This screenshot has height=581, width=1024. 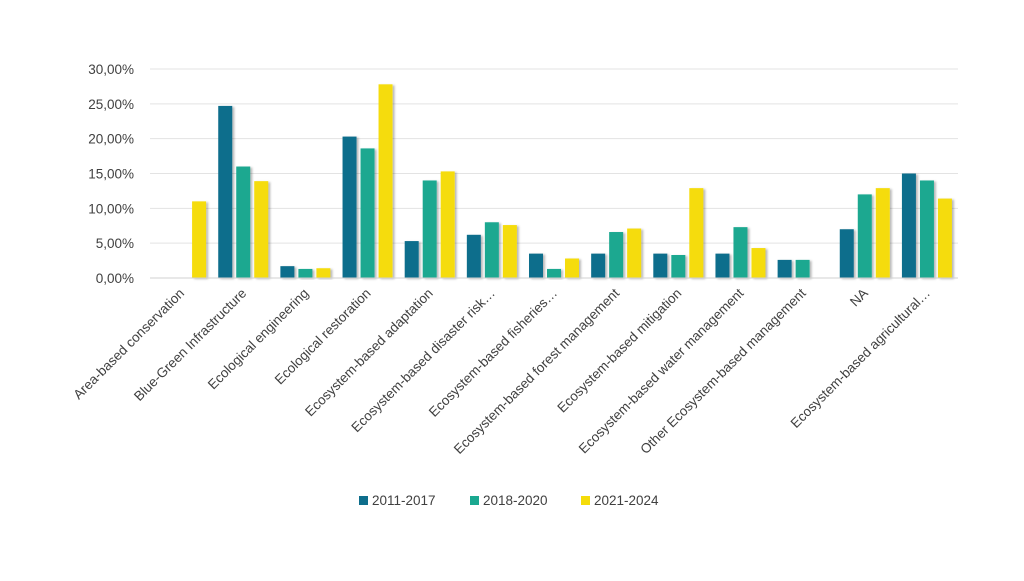 What do you see at coordinates (111, 104) in the screenshot?
I see `y-tick-label: 25,00%` at bounding box center [111, 104].